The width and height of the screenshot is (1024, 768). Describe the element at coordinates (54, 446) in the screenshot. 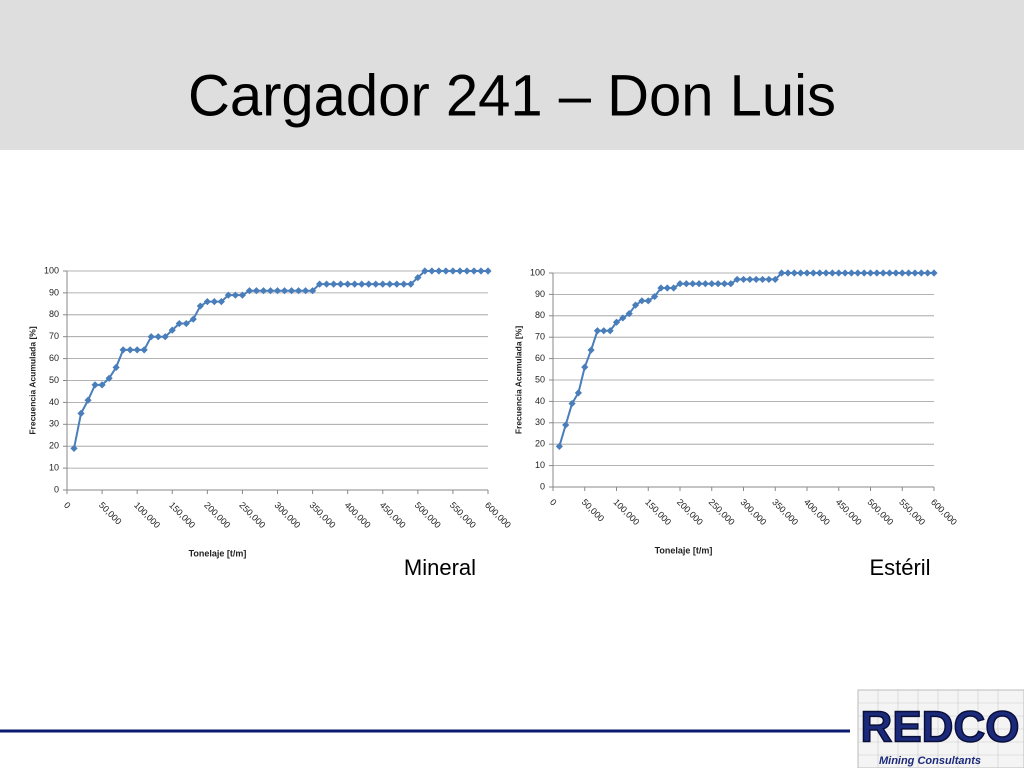

I see `y-tick-label: 20` at that location.